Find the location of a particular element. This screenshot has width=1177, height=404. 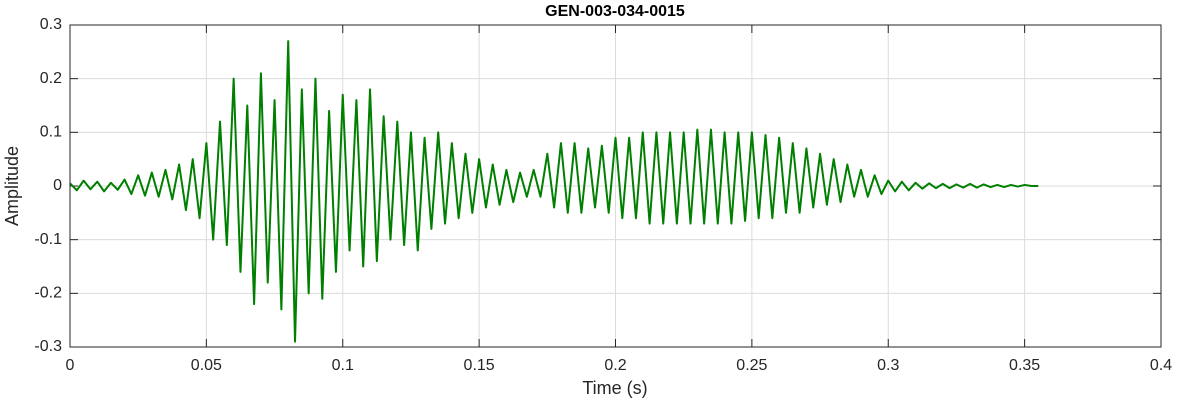

x-tick-label: 0 is located at coordinates (70, 365).